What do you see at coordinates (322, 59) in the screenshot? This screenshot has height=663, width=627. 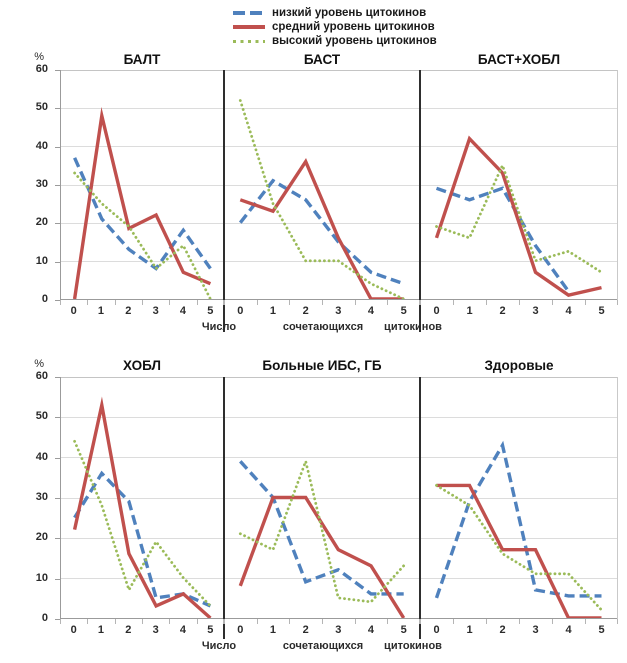 I see `panel-title-bast: БАСТ` at bounding box center [322, 59].